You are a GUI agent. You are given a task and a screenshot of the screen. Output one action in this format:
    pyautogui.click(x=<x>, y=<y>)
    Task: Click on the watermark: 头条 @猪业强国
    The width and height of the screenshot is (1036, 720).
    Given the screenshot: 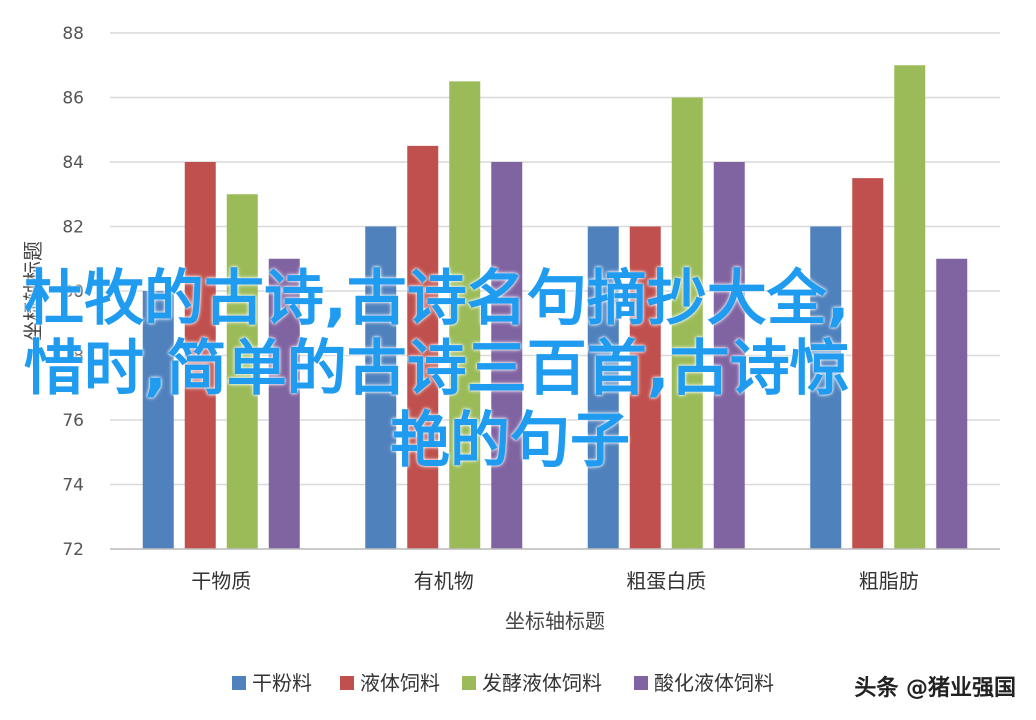 What is the action you would take?
    pyautogui.click(x=935, y=688)
    